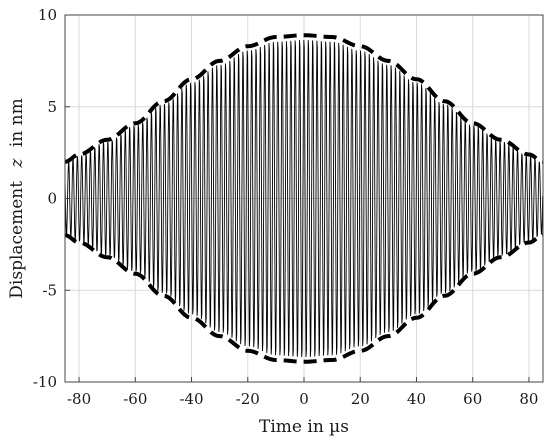 The height and width of the screenshot is (444, 550). What do you see at coordinates (45, 382) in the screenshot?
I see `y-tick-label: -10` at bounding box center [45, 382].